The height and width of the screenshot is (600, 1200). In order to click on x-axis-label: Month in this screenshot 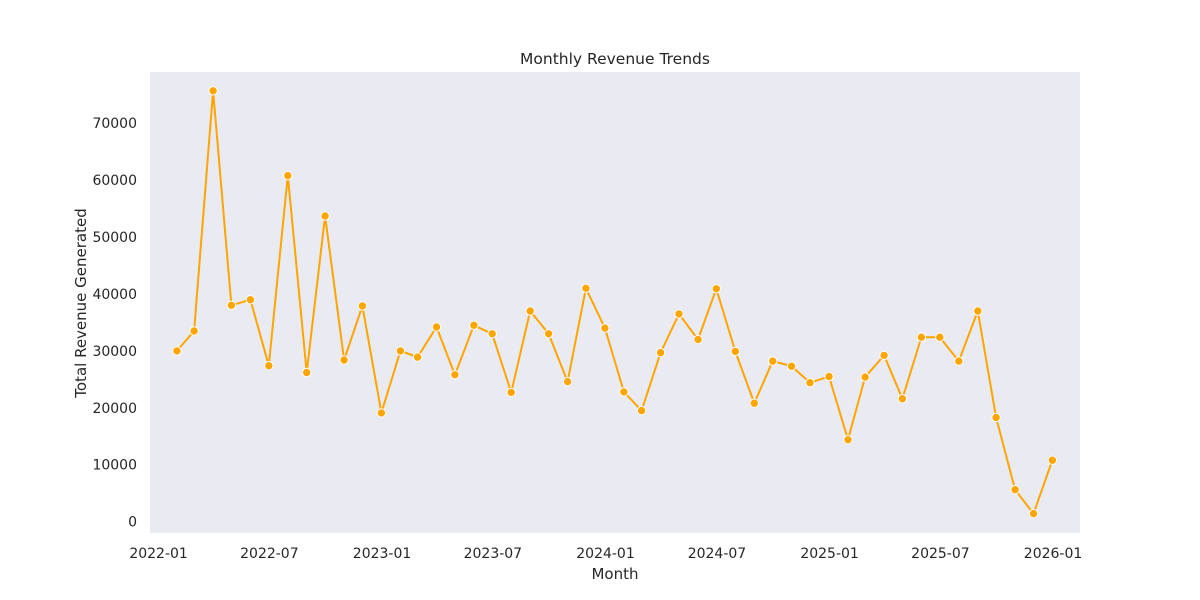, I will do `click(614, 574)`.